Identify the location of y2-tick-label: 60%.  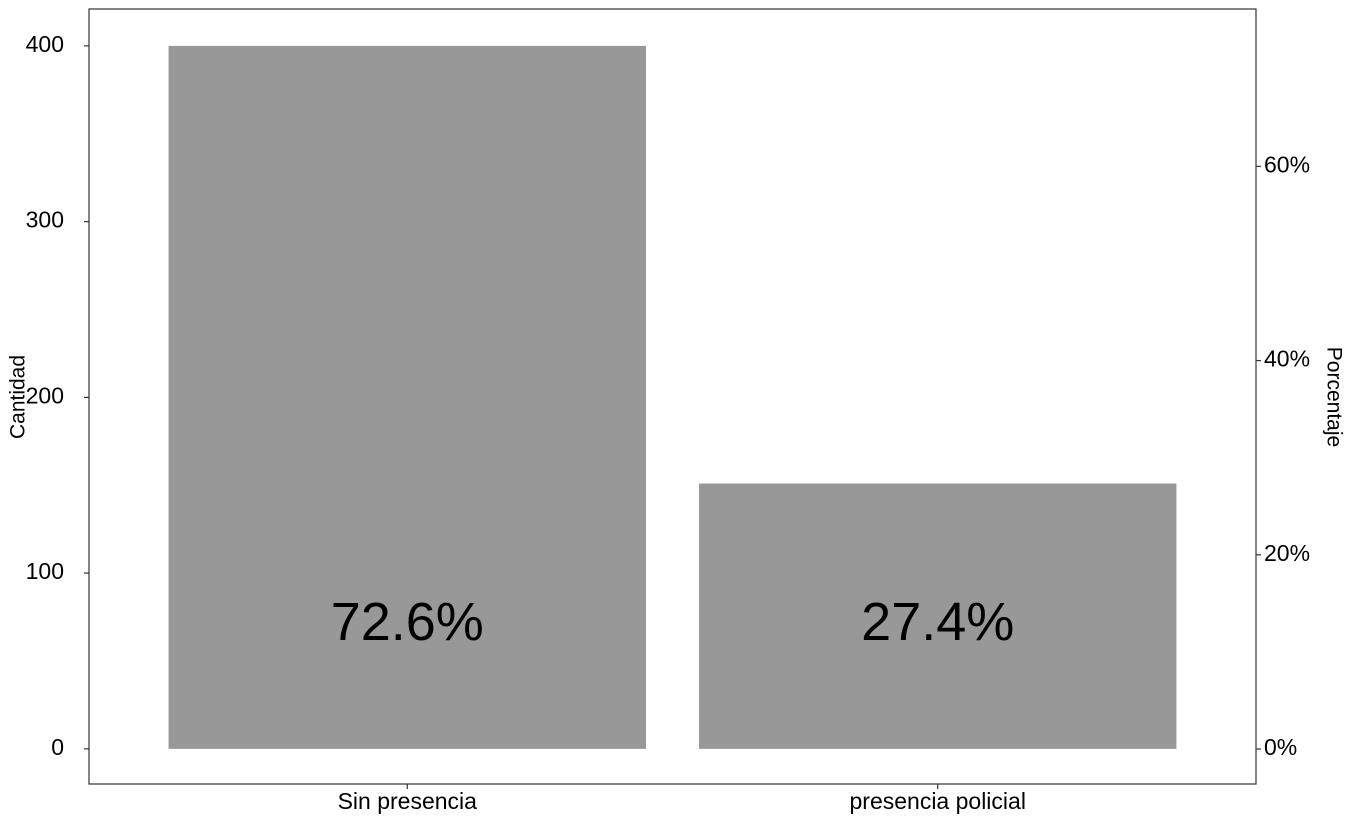
(1287, 164).